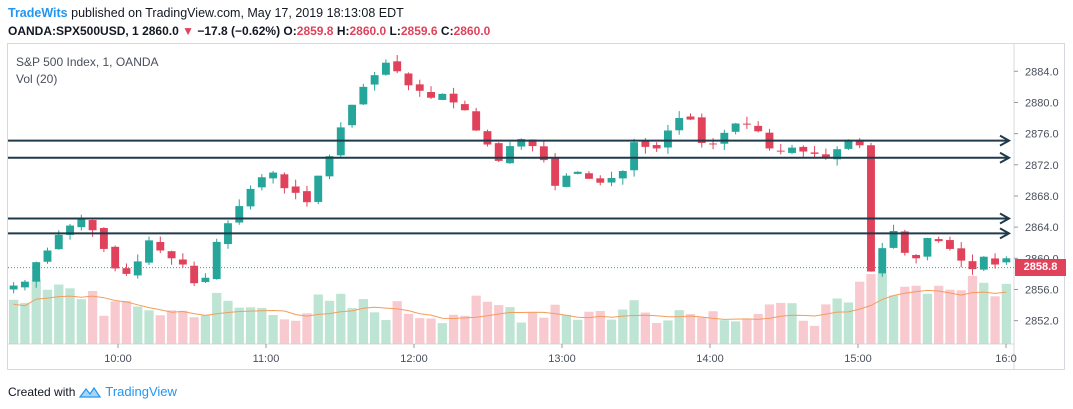 This screenshot has height=409, width=1073. Describe the element at coordinates (1042, 72) in the screenshot. I see `y-tick-label: 2884.0` at that location.